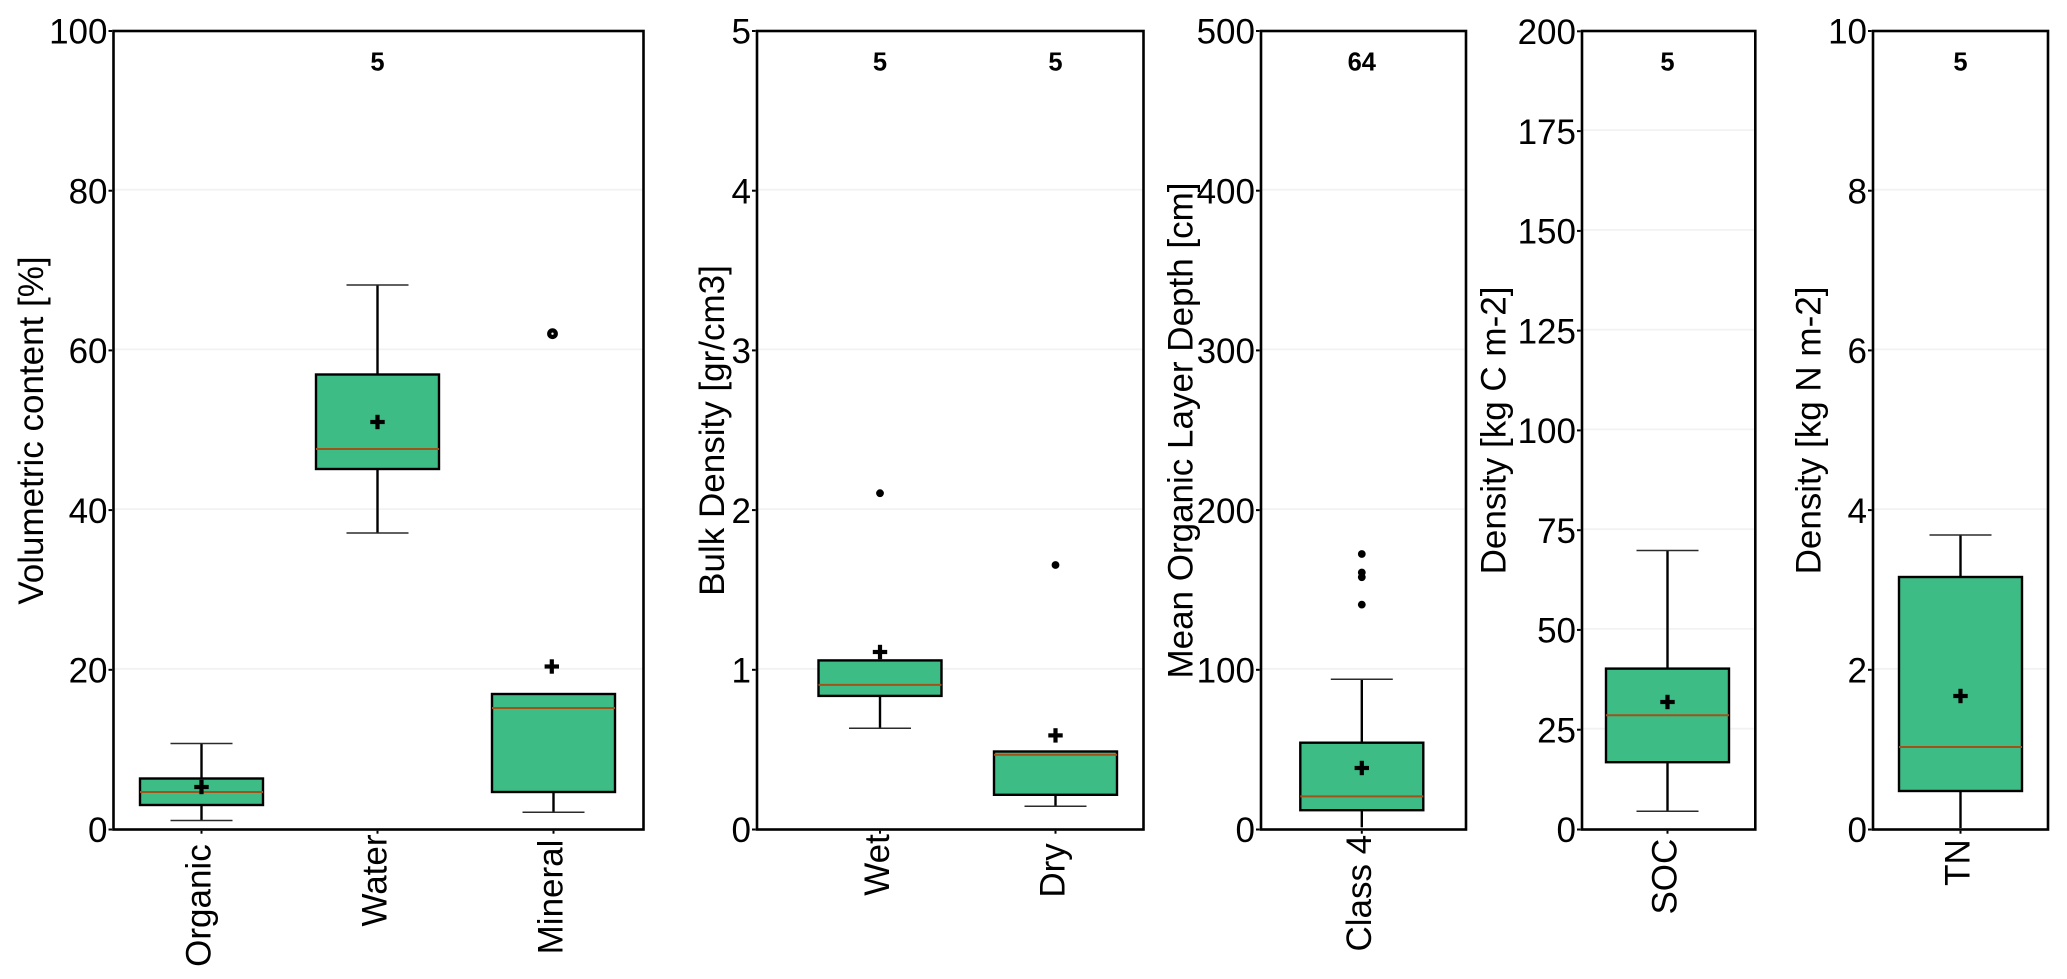  What do you see at coordinates (1547, 132) in the screenshot?
I see `svg-text: 175` at bounding box center [1547, 132].